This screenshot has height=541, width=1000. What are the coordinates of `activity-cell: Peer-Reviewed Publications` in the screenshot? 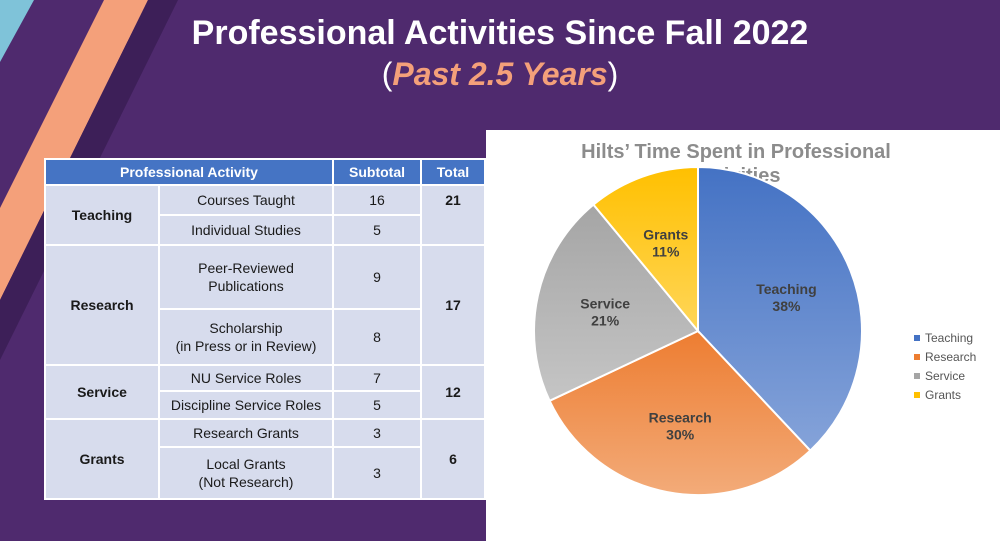 It's located at (246, 277).